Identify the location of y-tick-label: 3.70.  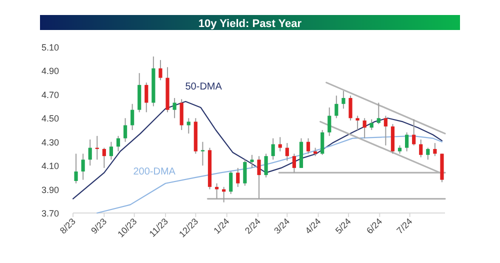
(50, 213).